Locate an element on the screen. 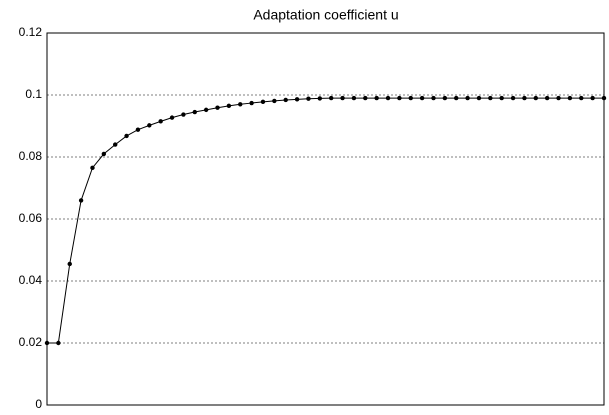 Image resolution: width=609 pixels, height=415 pixels. y-tick-label: 0.06 is located at coordinates (31, 218).